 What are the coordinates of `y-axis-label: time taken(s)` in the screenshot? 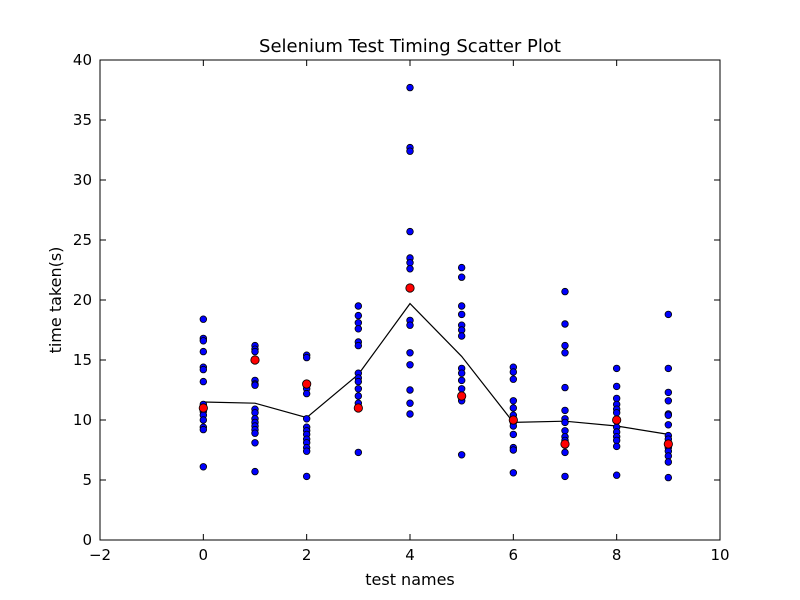 It's located at (55, 300).